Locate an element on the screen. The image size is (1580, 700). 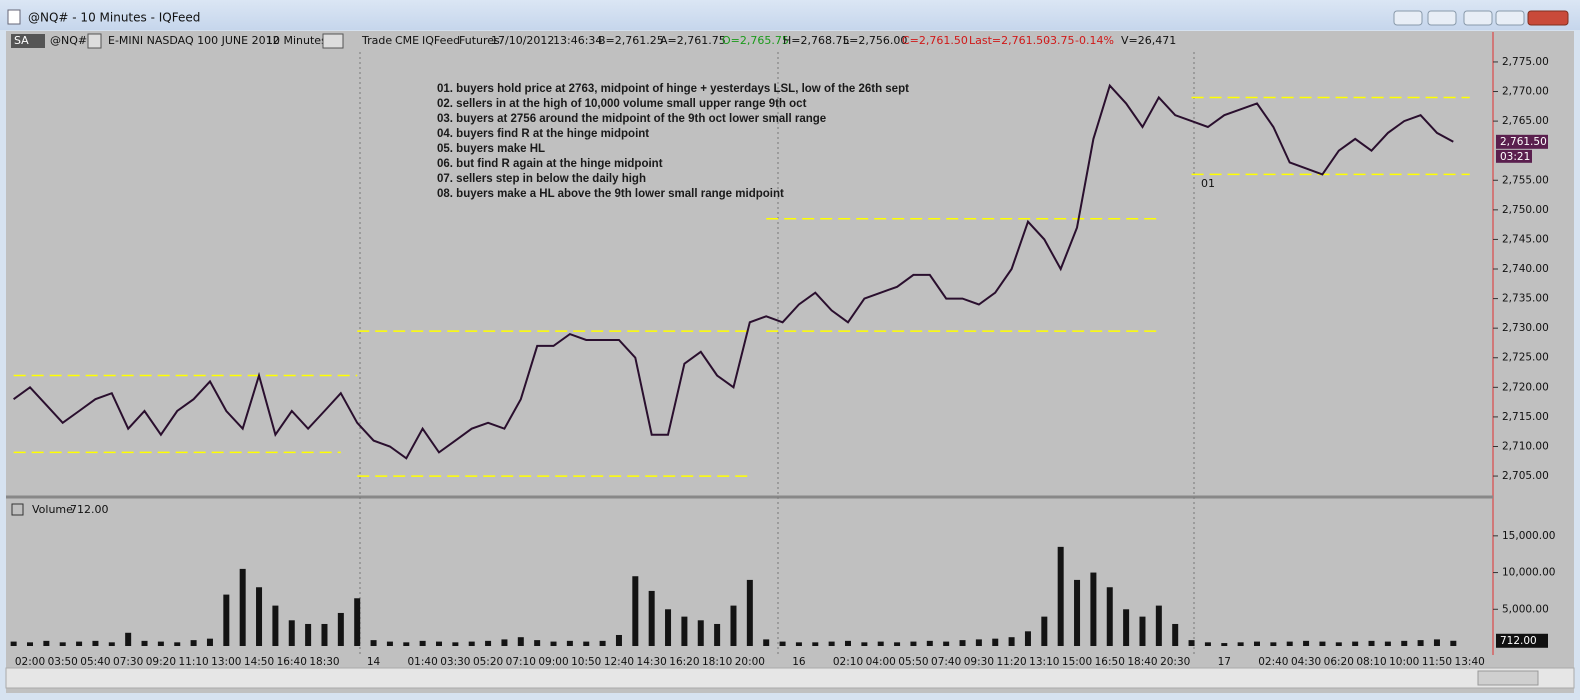
x-tick-label: 16:40 is located at coordinates (292, 662).